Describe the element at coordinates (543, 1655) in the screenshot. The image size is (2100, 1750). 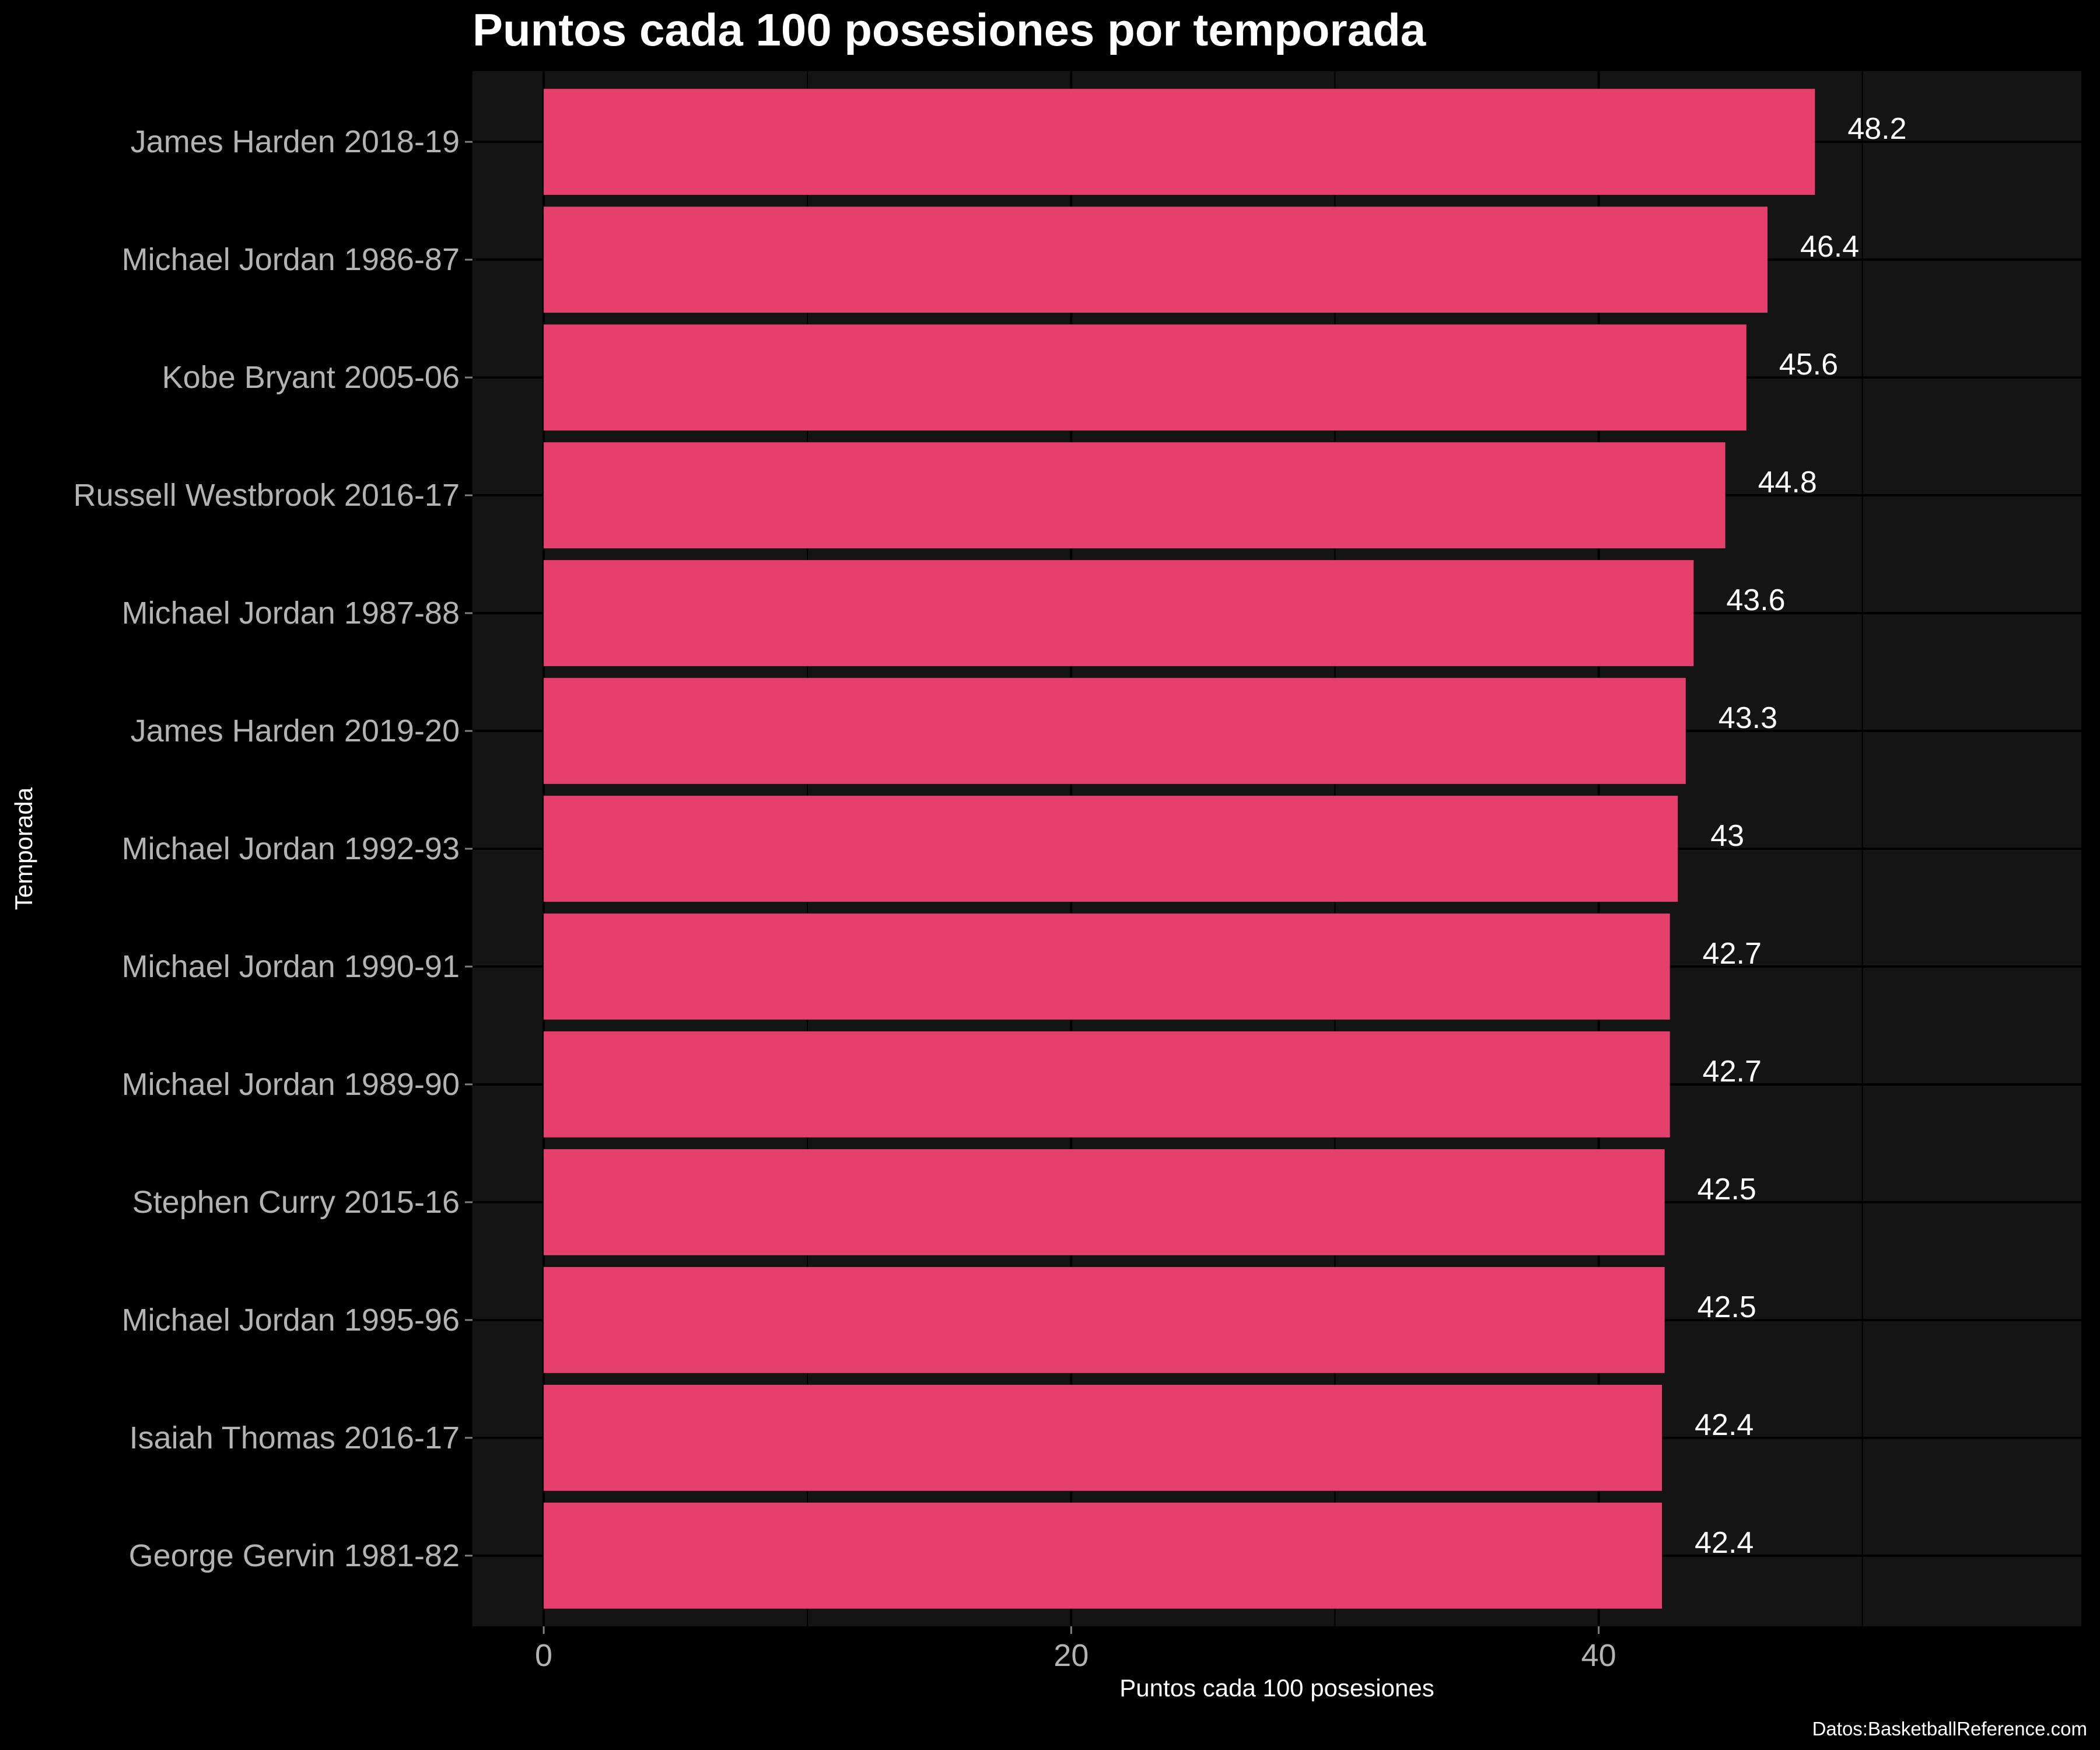
I see `x-tick-label: 0` at that location.